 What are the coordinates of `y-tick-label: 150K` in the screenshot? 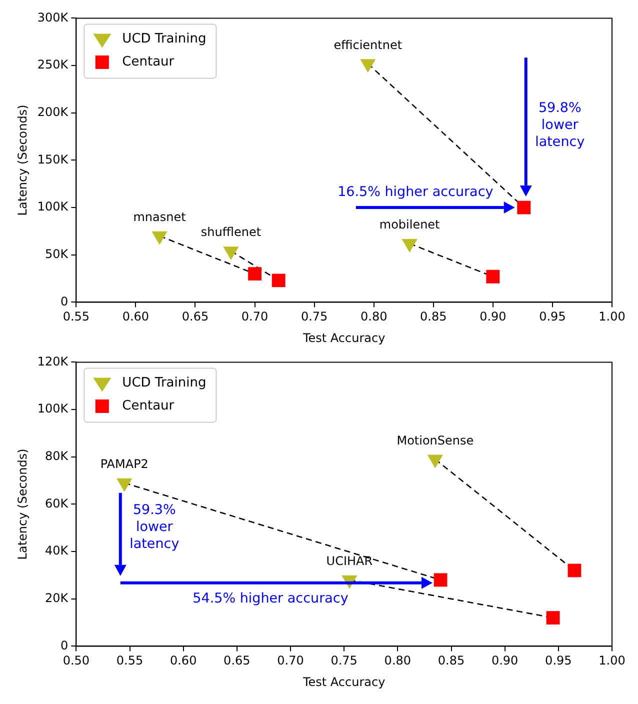 It's located at (53, 159).